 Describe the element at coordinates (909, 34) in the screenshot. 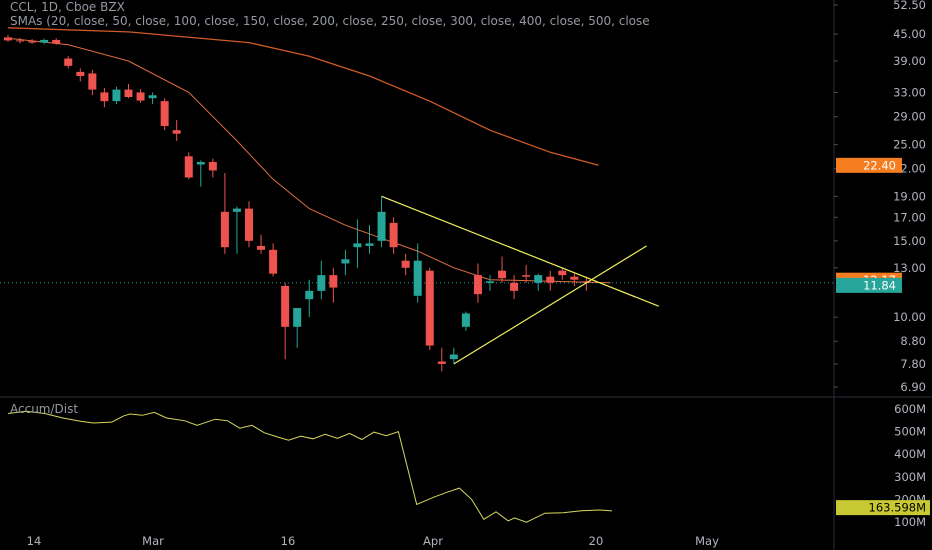

I see `price-tick-label: 45.00` at that location.